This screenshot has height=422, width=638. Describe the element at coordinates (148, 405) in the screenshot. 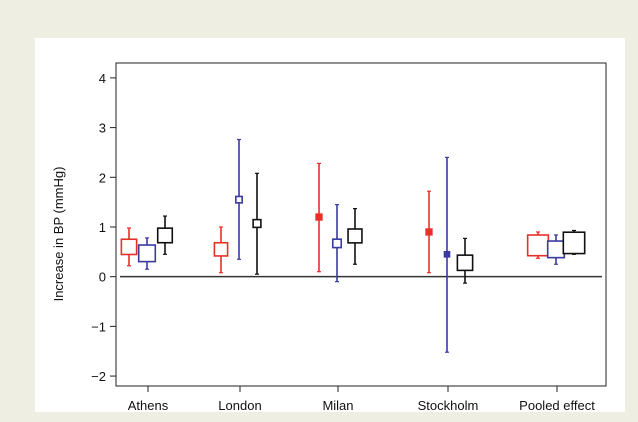

I see `x-tick-label: Athens` at that location.